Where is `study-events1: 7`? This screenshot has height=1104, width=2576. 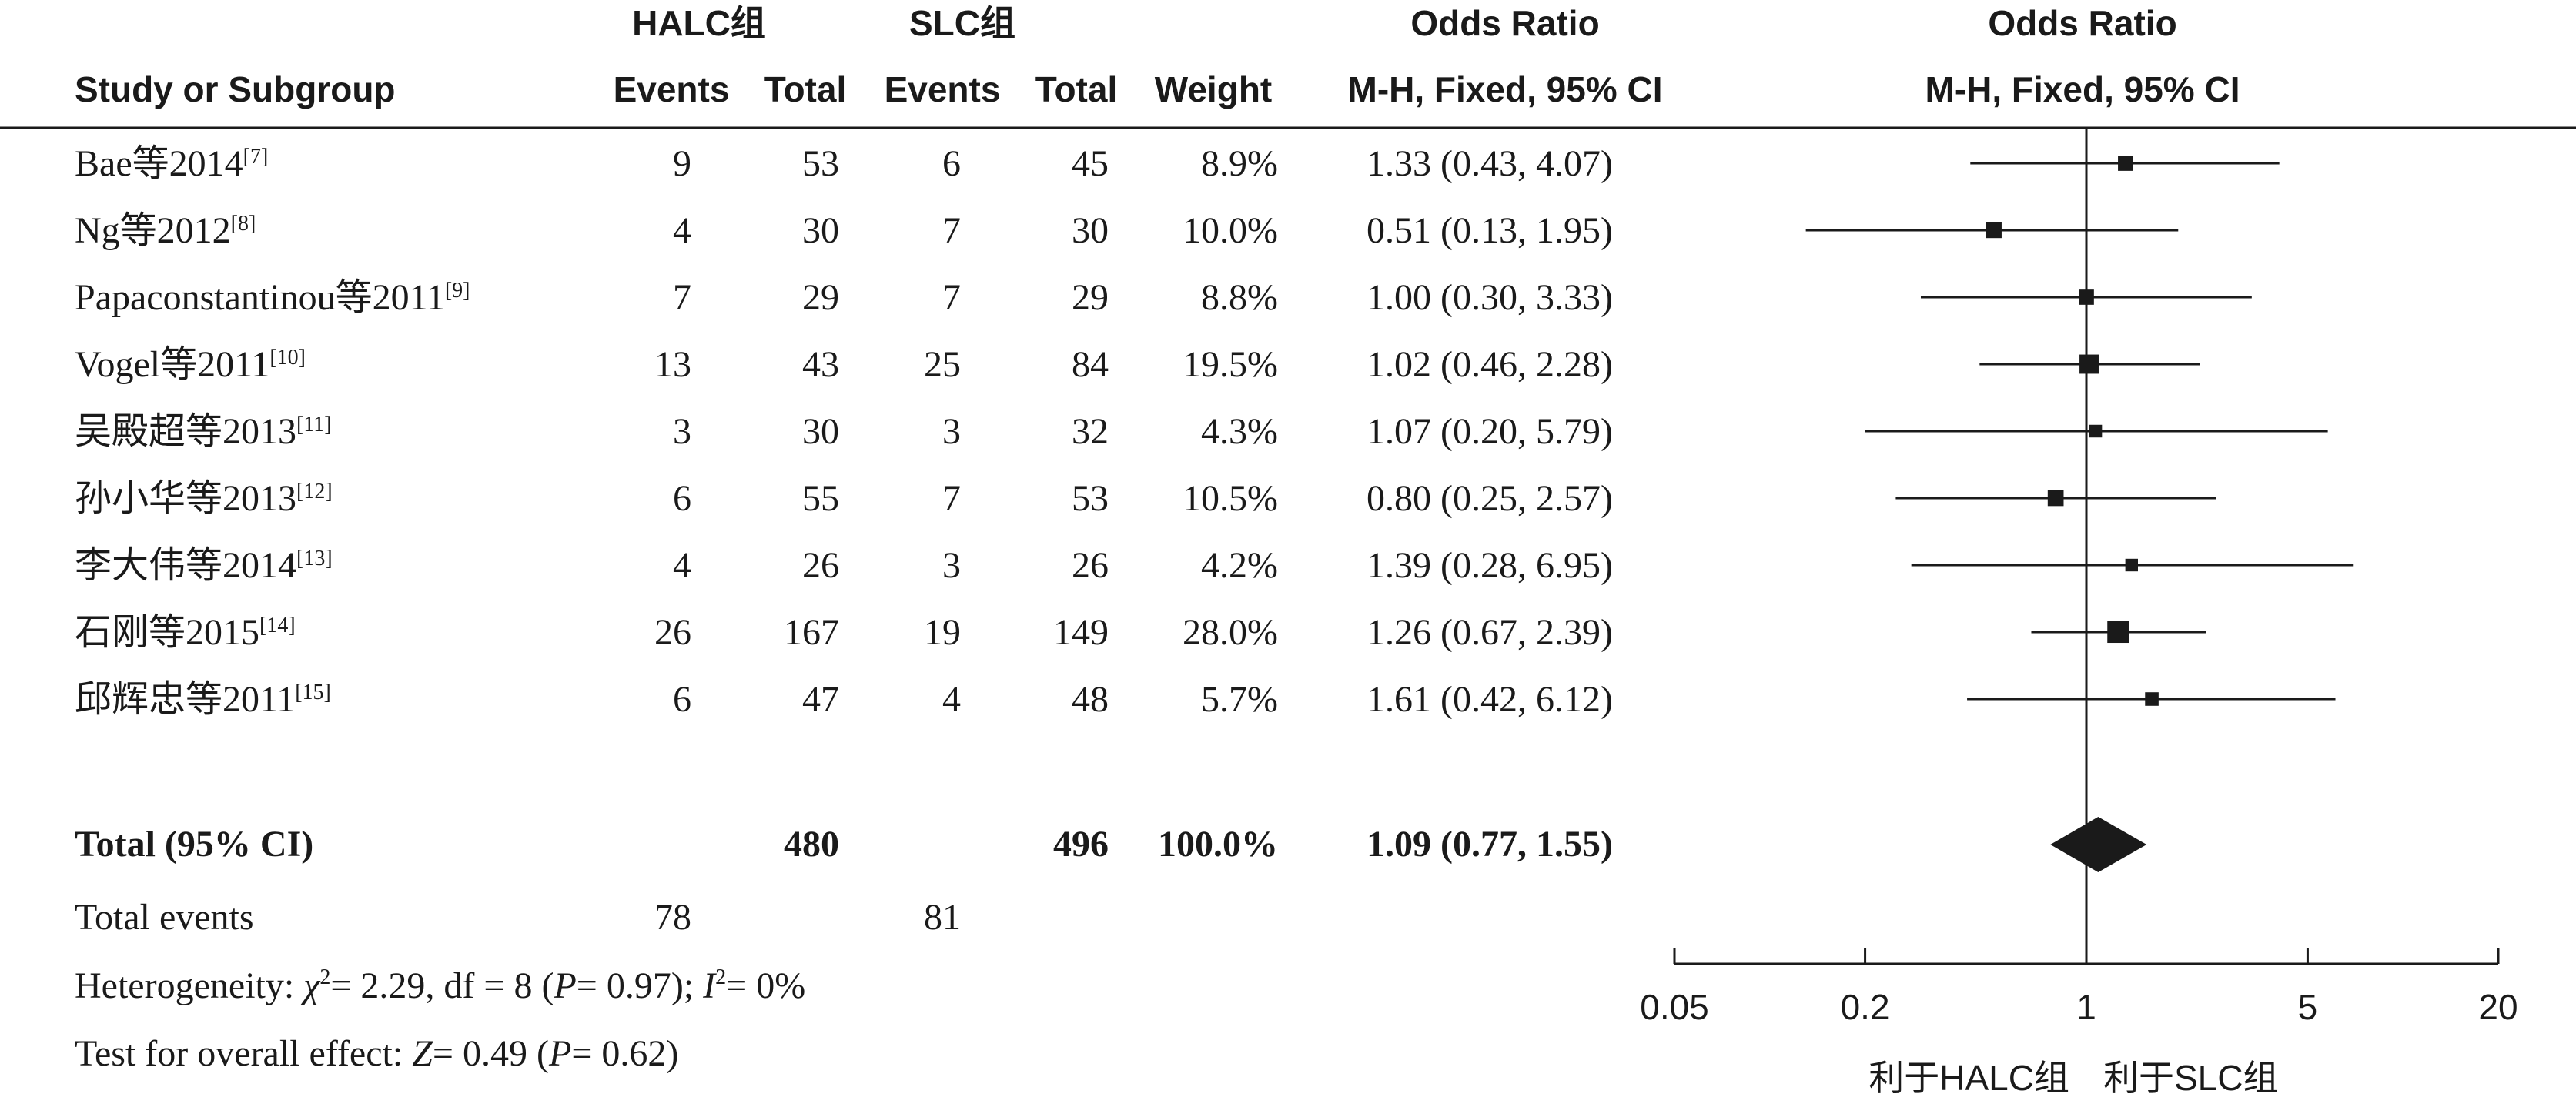
study-events1: 7 is located at coordinates (682, 297).